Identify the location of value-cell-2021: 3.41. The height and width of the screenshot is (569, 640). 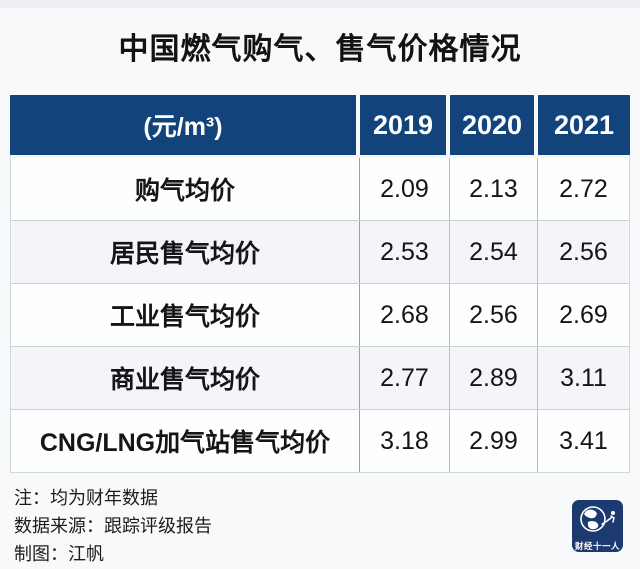
(583, 441).